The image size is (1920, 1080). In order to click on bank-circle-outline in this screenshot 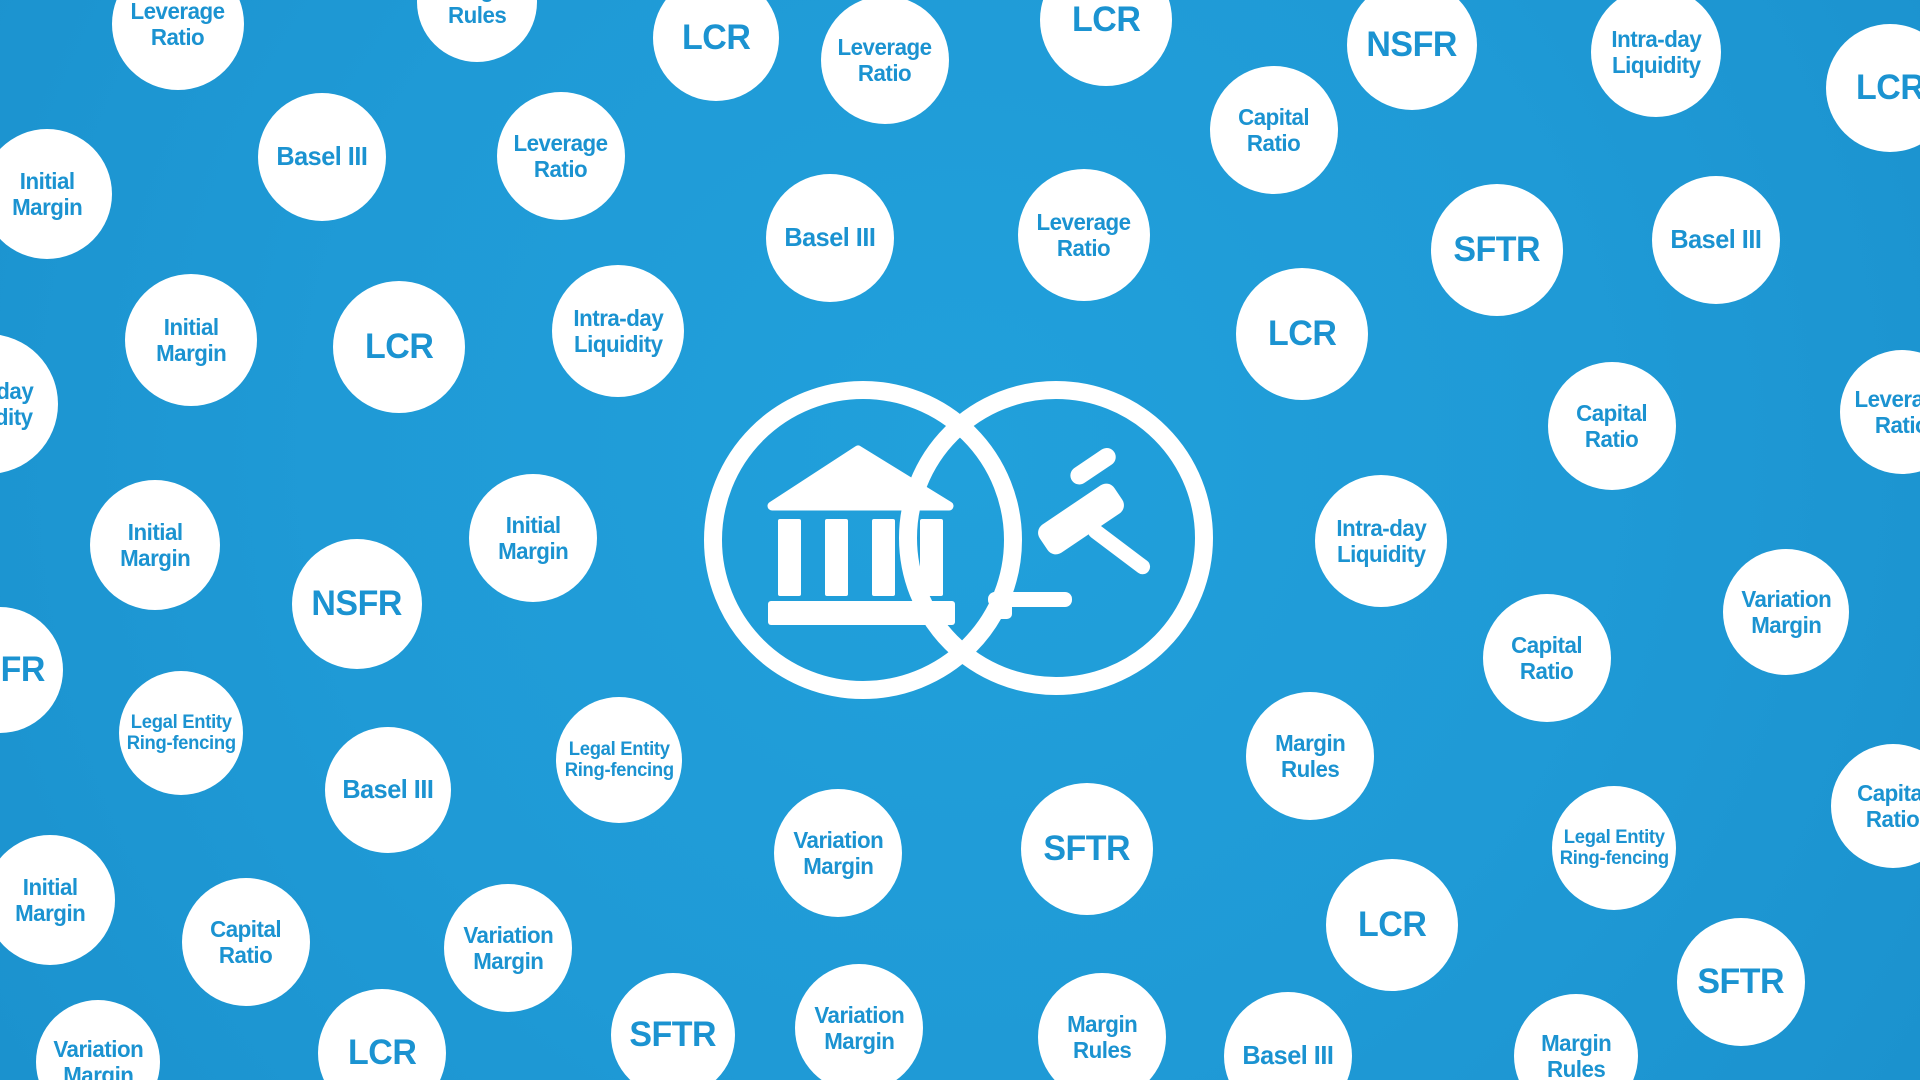, I will do `click(863, 540)`.